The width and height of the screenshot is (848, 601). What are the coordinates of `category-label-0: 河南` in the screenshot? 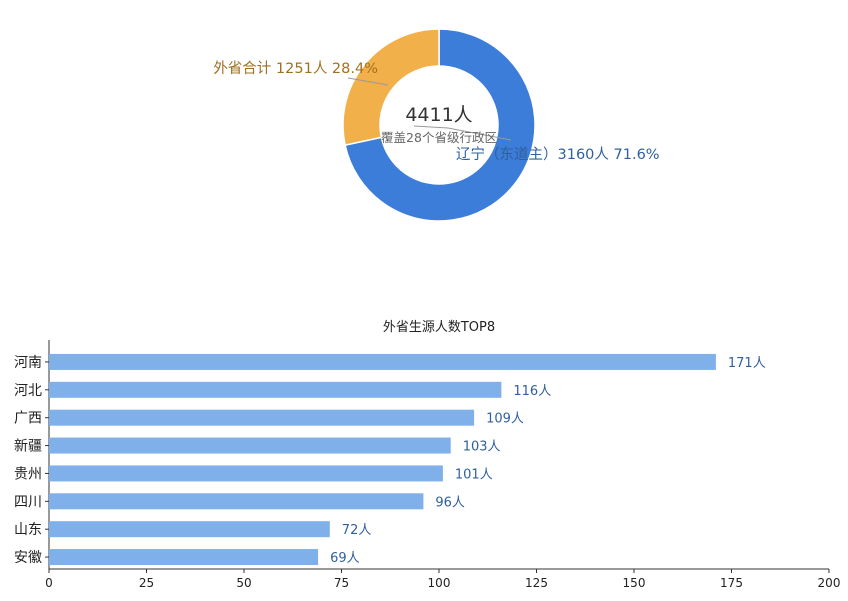 It's located at (28, 363).